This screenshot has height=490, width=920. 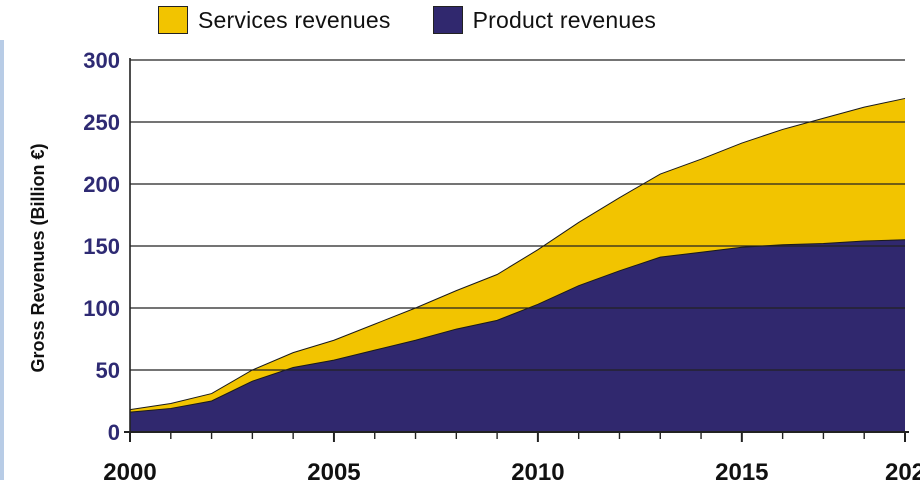 I want to click on legend-label-services: Services revenues, so click(x=294, y=19).